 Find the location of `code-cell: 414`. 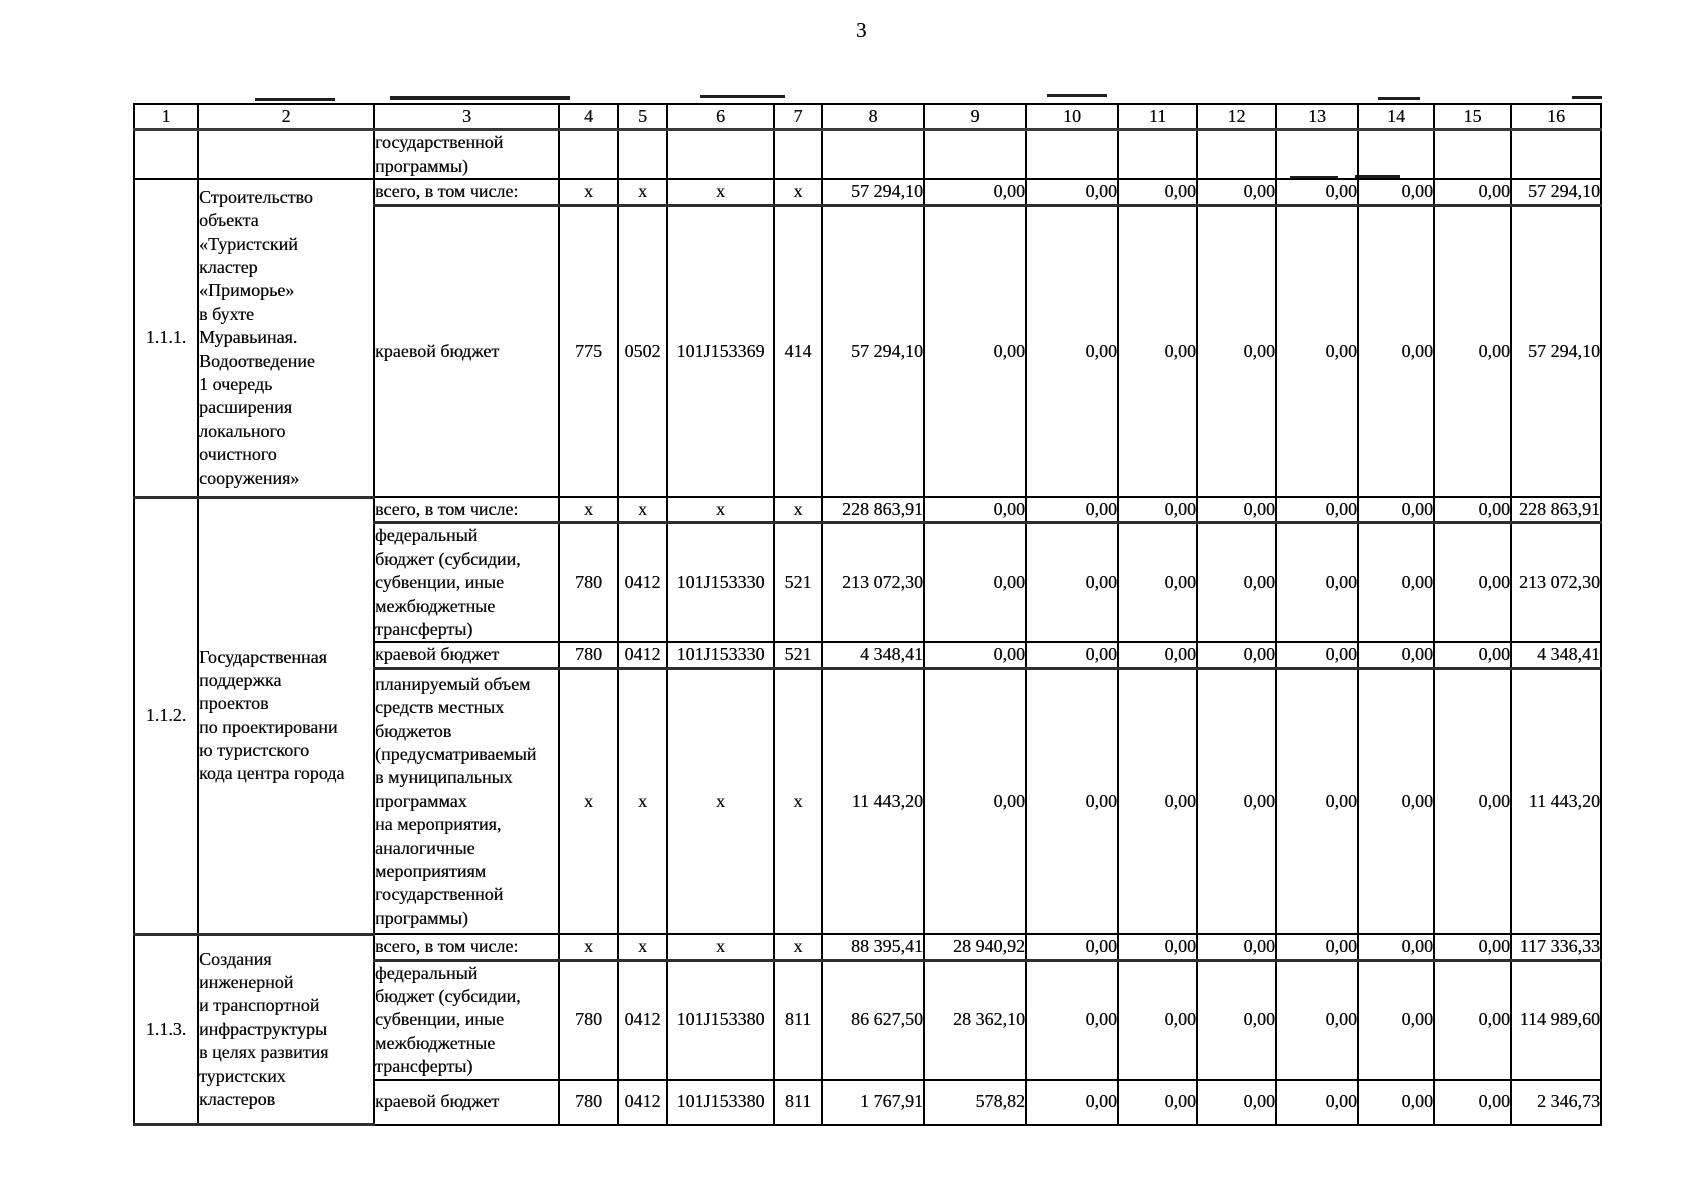

code-cell: 414 is located at coordinates (798, 351).